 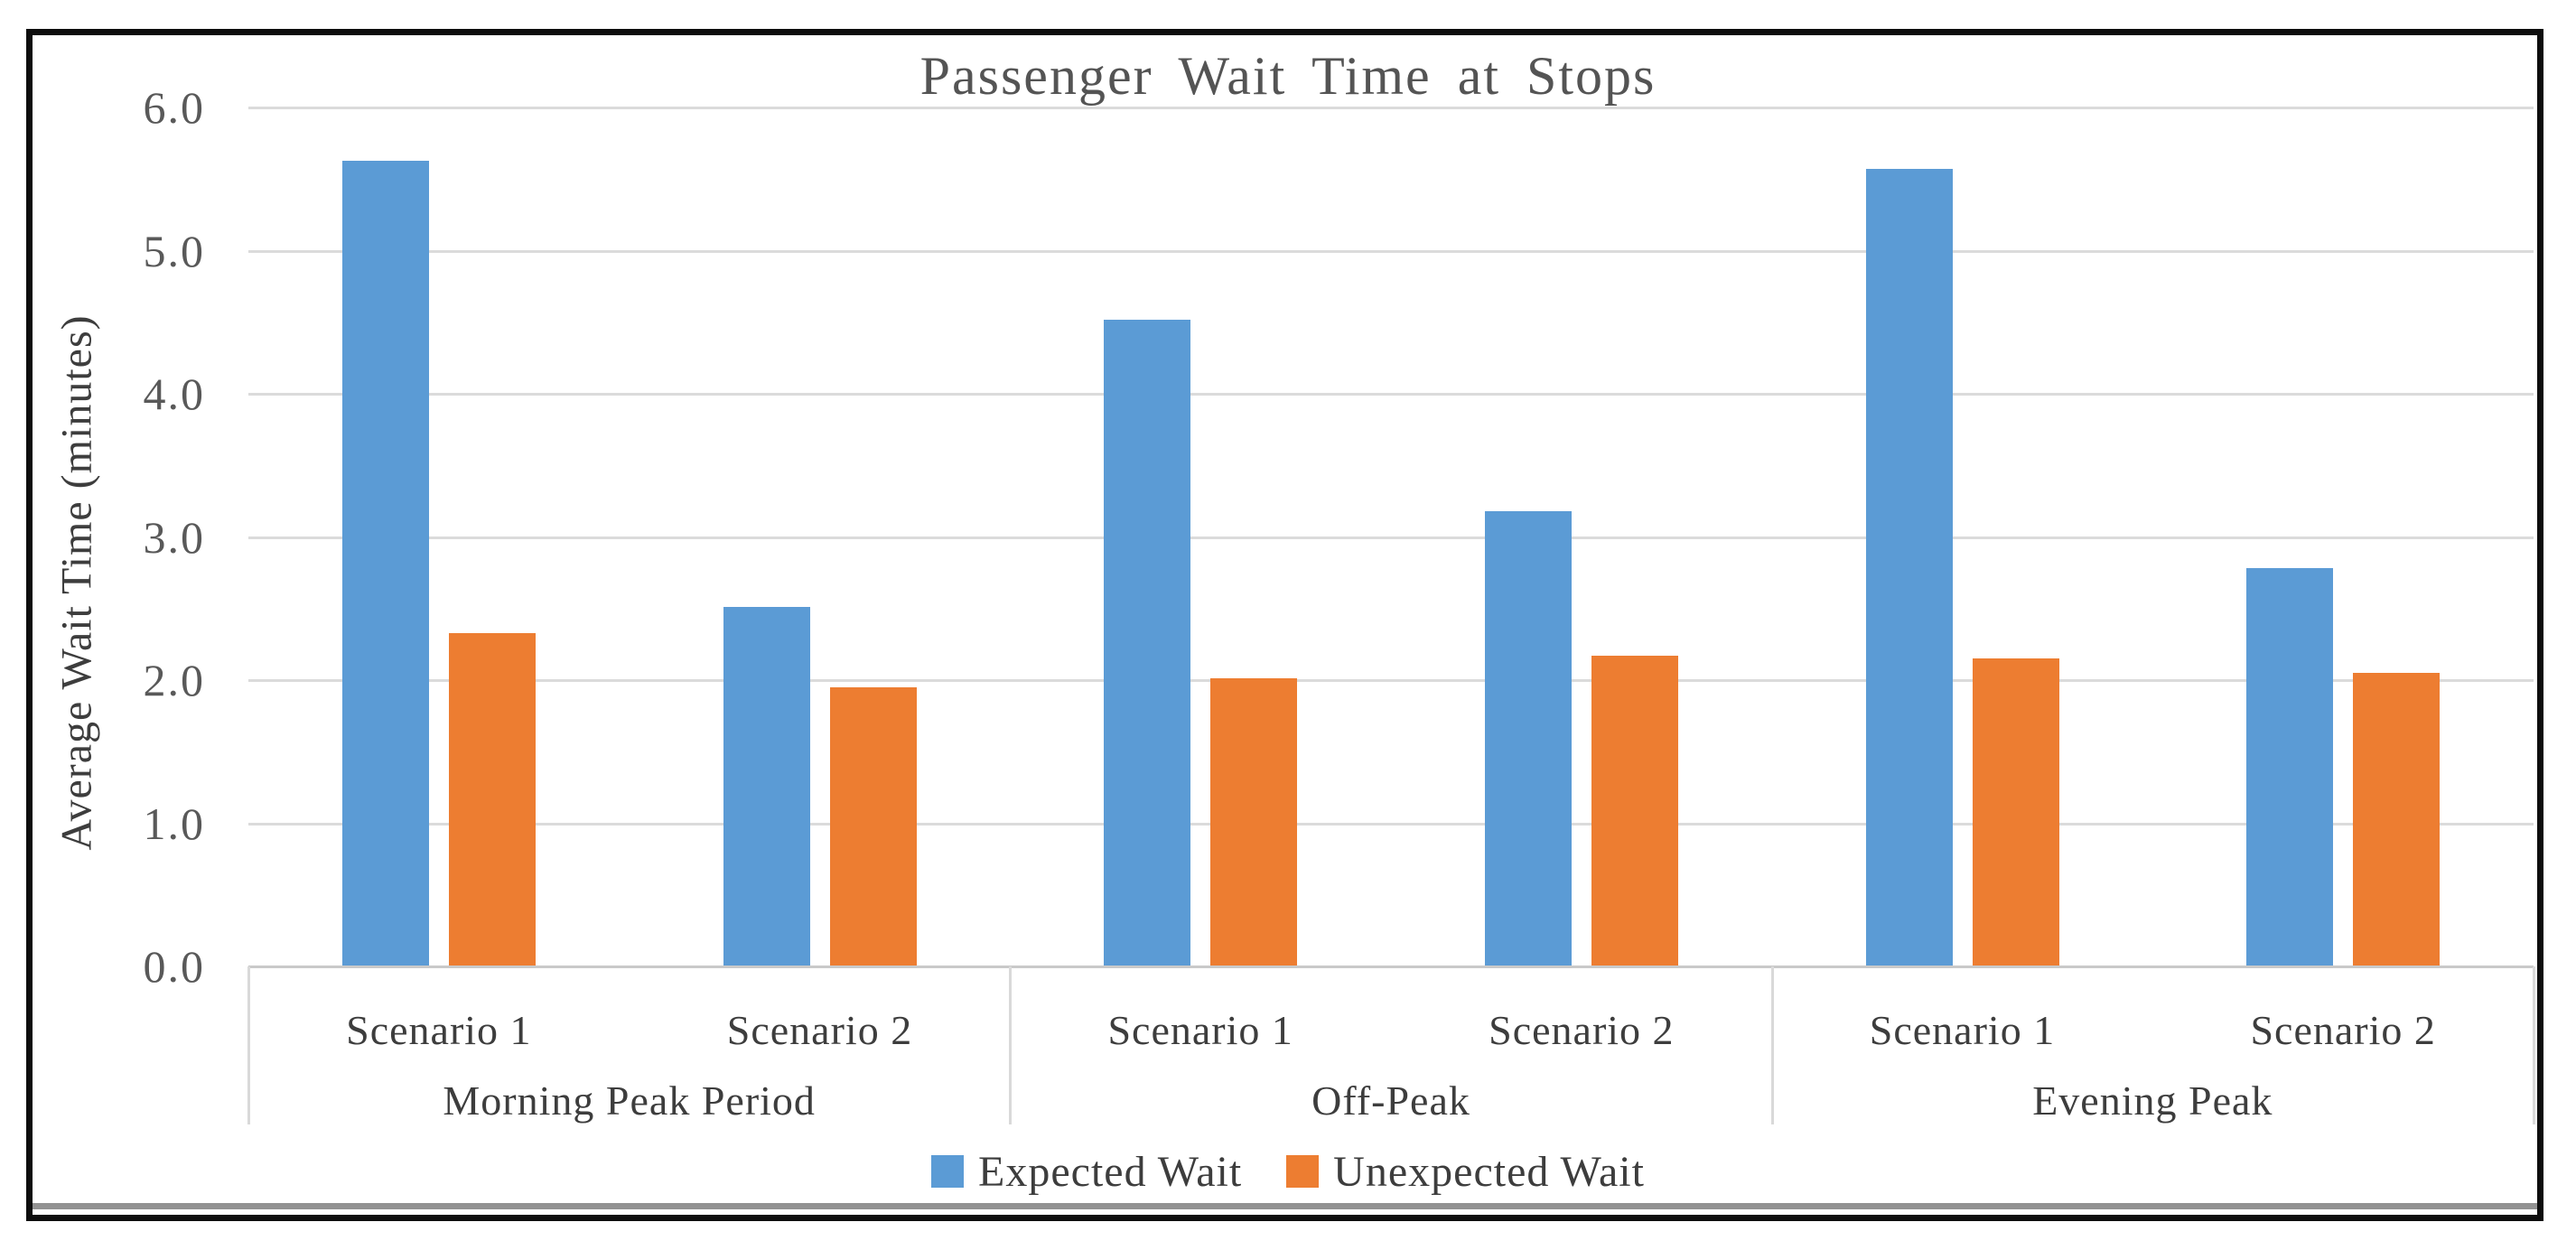 What do you see at coordinates (1489, 1171) in the screenshot?
I see `legend-label-unexpected-wait: Unexpected Wait` at bounding box center [1489, 1171].